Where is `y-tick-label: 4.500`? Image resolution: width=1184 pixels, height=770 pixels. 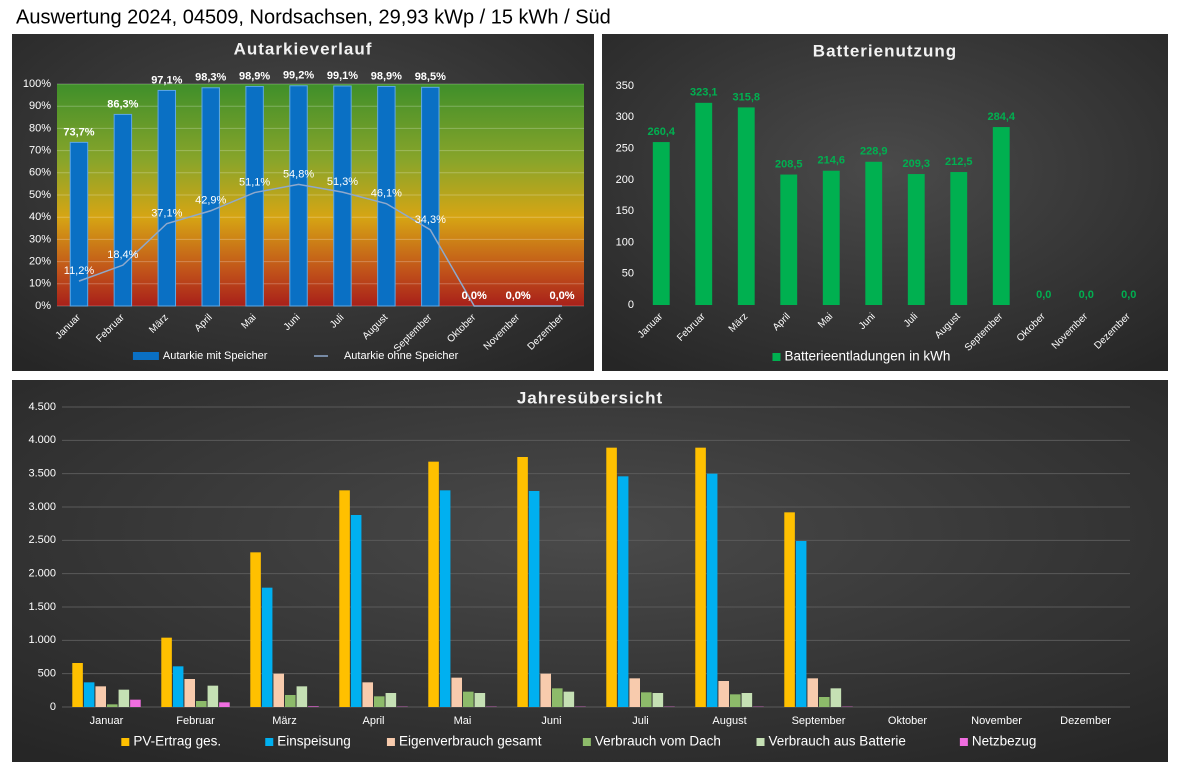 y-tick-label: 4.500 is located at coordinates (42, 407).